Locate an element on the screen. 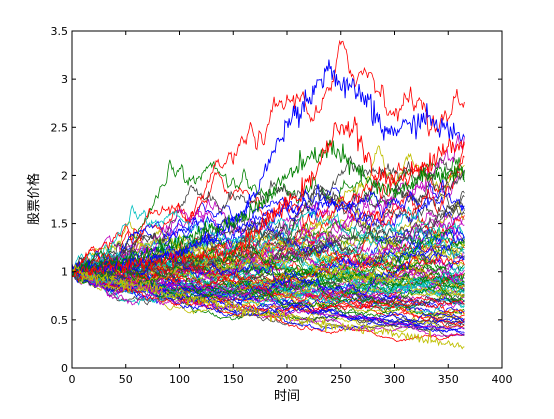 The width and height of the screenshot is (554, 419). highlighted-price-path is located at coordinates (268, 307).